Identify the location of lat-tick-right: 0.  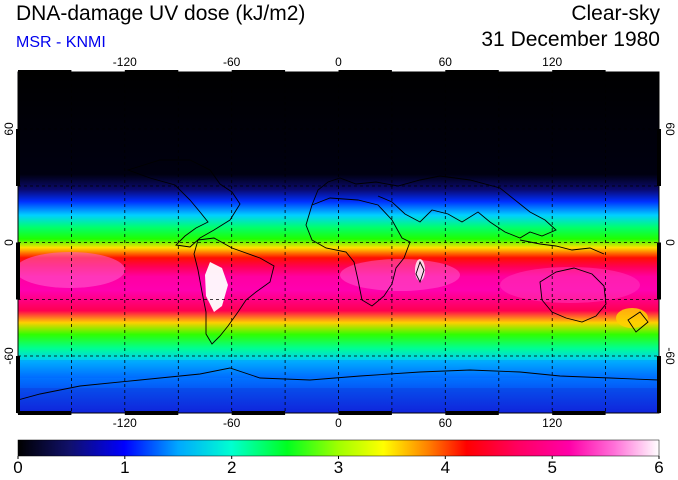
(670, 242).